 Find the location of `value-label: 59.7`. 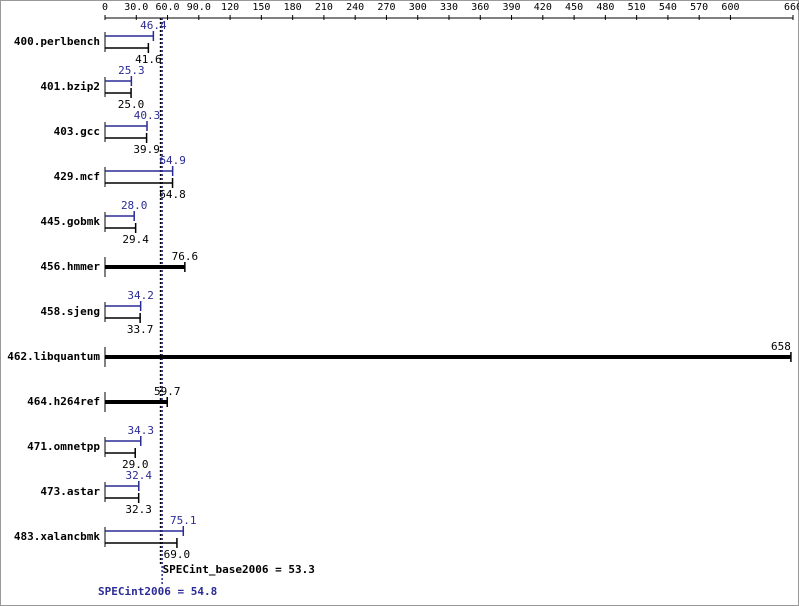

value-label: 59.7 is located at coordinates (167, 391).